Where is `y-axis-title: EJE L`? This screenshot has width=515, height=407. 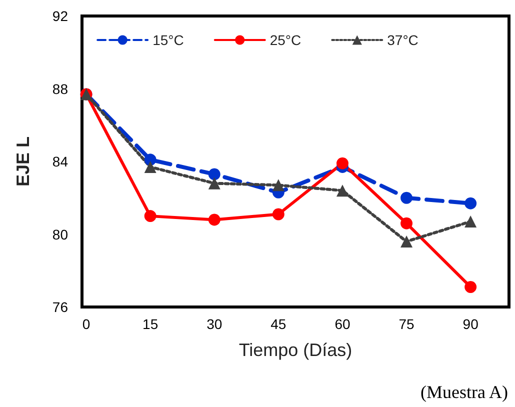 y-axis-title: EJE L is located at coordinates (23, 161).